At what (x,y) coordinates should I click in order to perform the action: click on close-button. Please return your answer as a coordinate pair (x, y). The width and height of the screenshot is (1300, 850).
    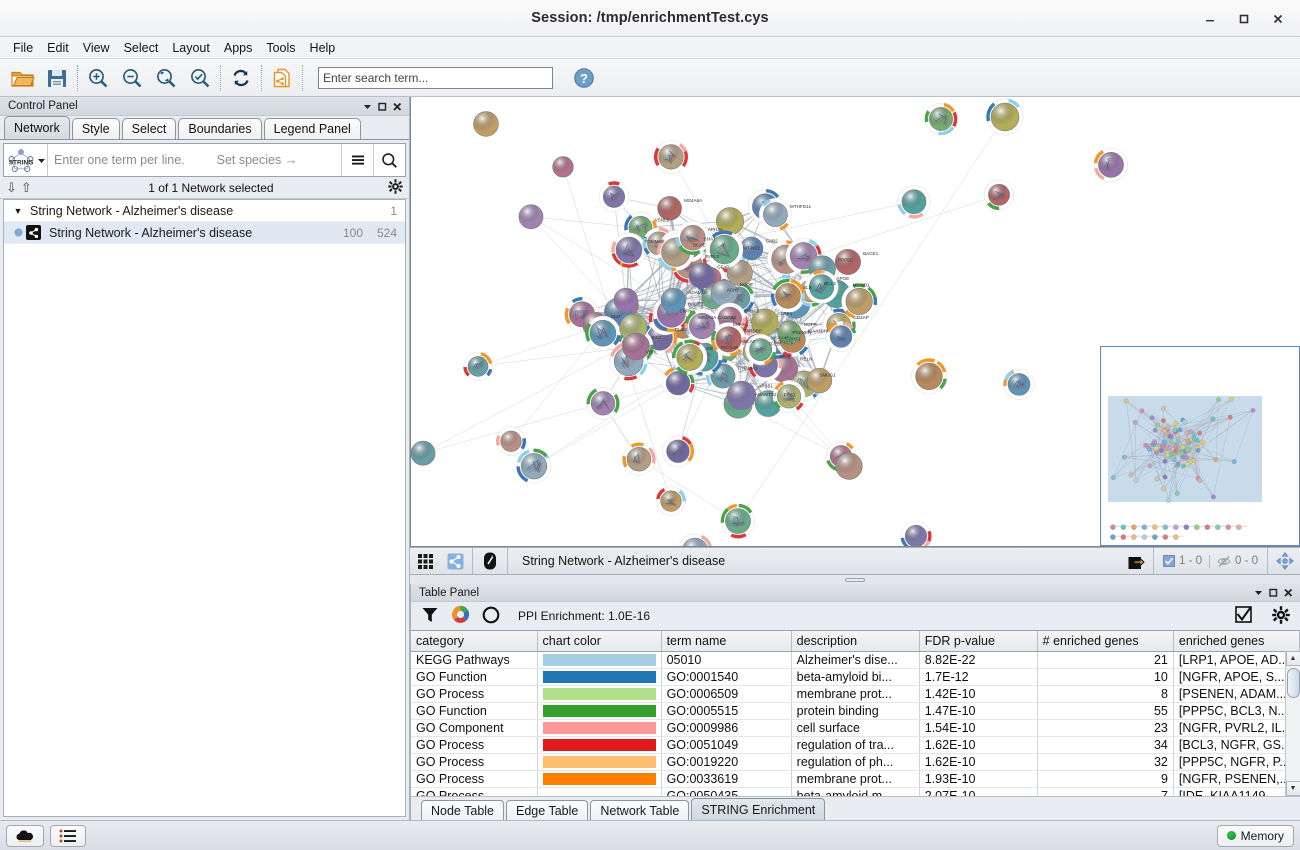
    Looking at the image, I should click on (1278, 19).